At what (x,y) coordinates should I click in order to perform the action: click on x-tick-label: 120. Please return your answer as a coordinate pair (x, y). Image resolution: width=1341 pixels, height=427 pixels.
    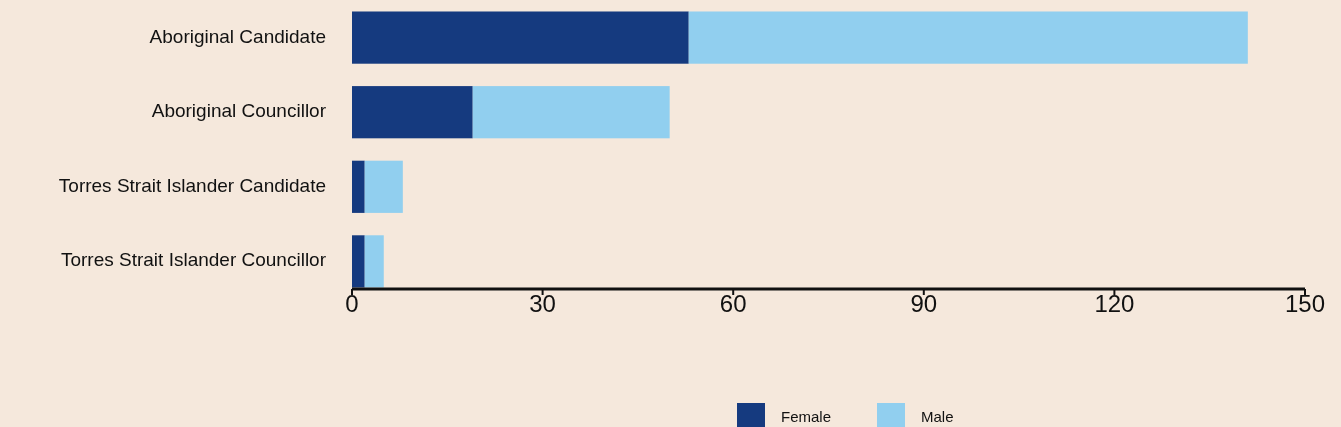
    Looking at the image, I should click on (1114, 303).